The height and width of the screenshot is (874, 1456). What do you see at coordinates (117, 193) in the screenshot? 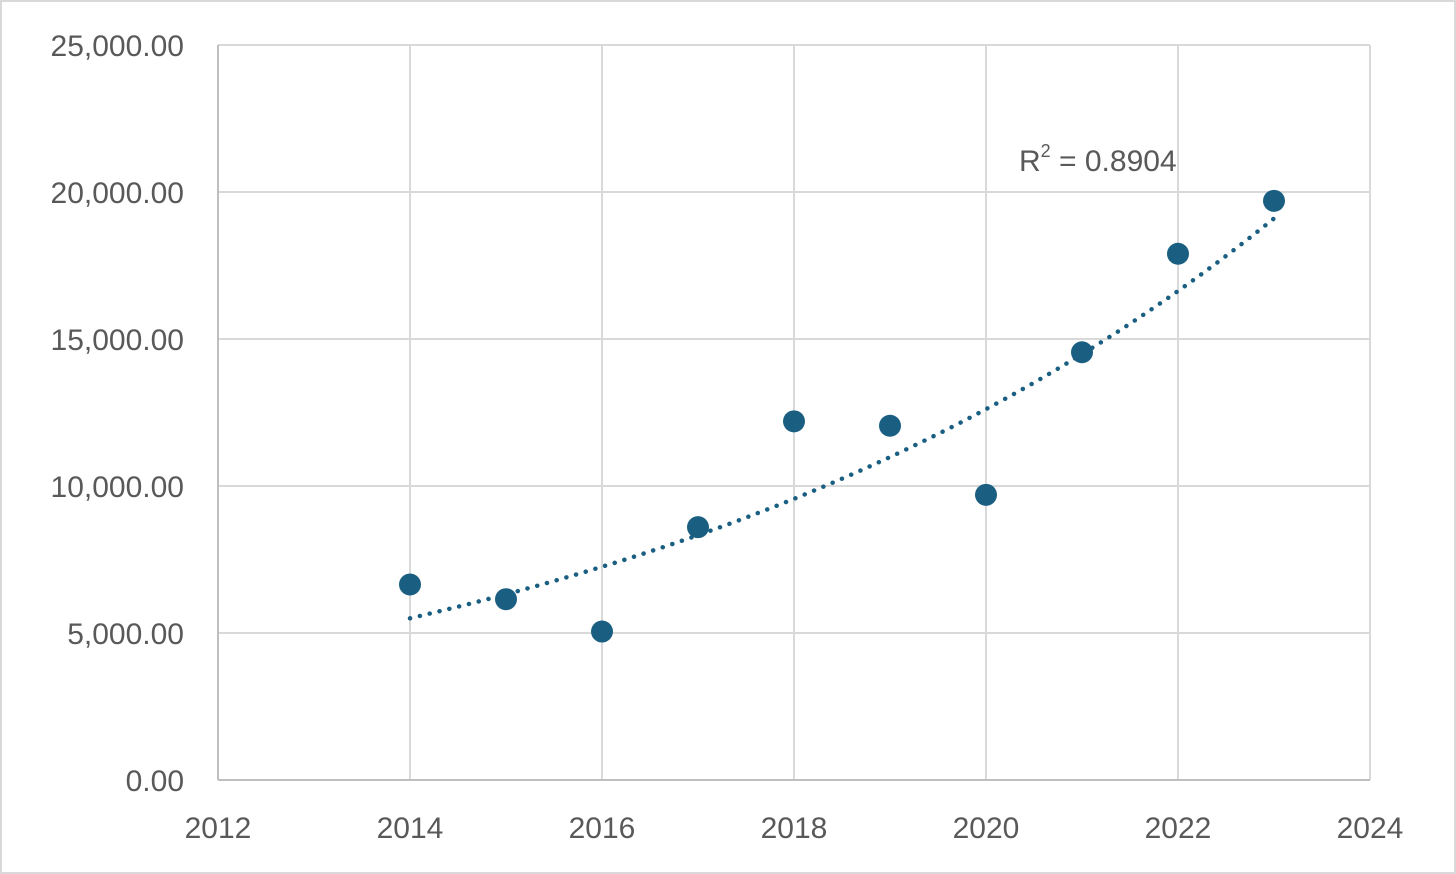
I see `y-tick-label: 20,000.00` at bounding box center [117, 193].